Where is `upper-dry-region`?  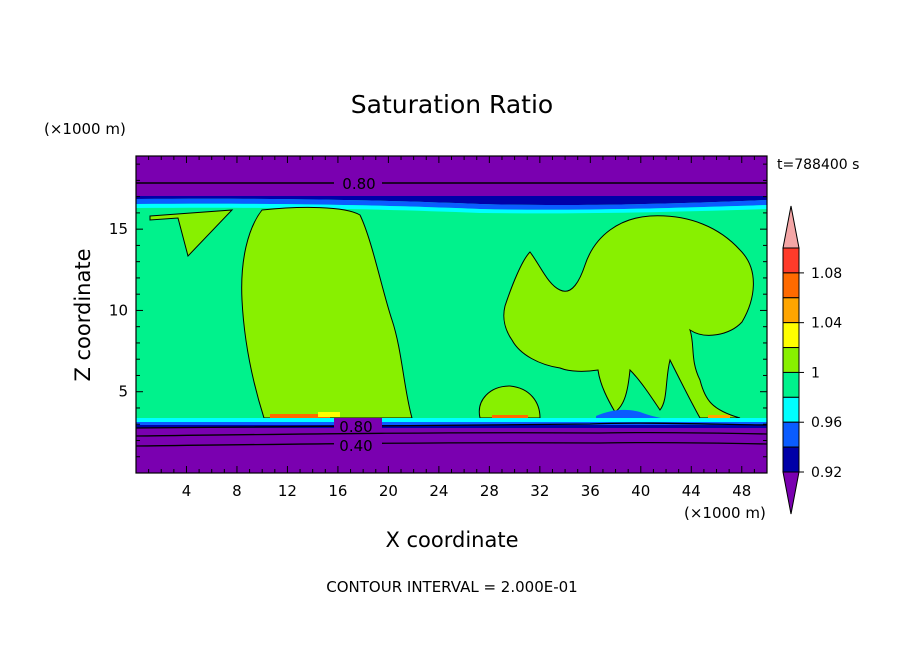 upper-dry-region is located at coordinates (451, 176).